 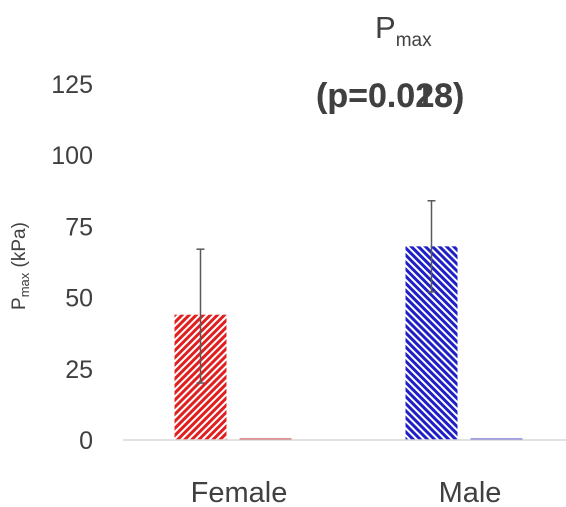 I want to click on x-category-labels: Female Male, so click(x=346, y=492).